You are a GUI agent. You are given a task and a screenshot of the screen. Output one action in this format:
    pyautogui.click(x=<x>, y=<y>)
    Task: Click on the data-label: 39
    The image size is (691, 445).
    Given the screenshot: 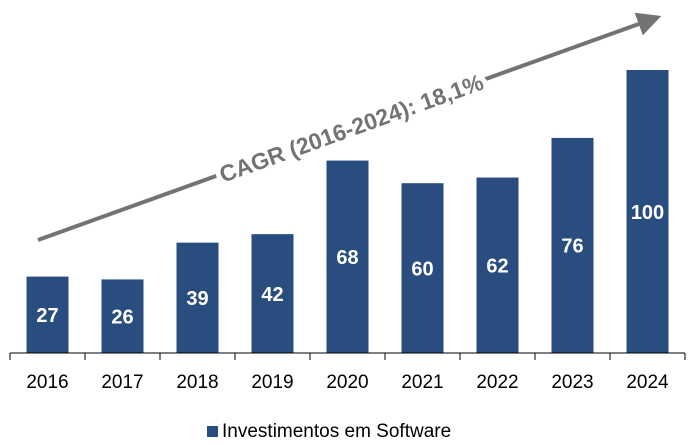 What is the action you would take?
    pyautogui.click(x=197, y=299)
    